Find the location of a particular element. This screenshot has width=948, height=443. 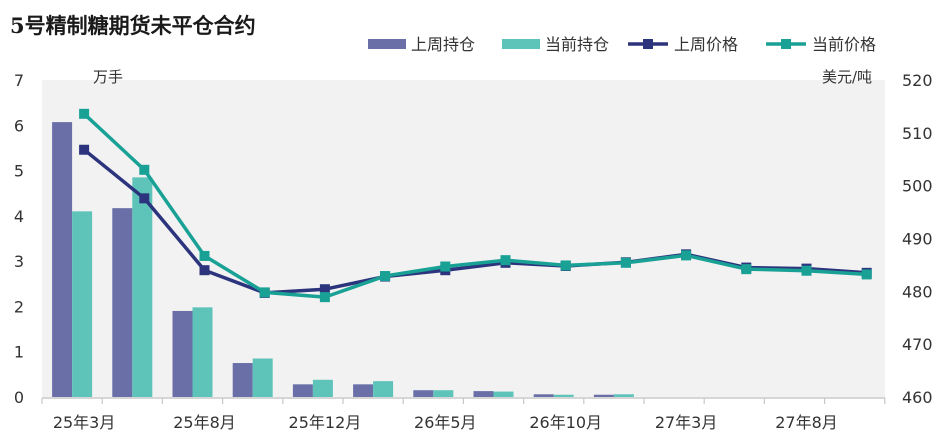

right-axis-tick-label: 510 is located at coordinates (917, 133).